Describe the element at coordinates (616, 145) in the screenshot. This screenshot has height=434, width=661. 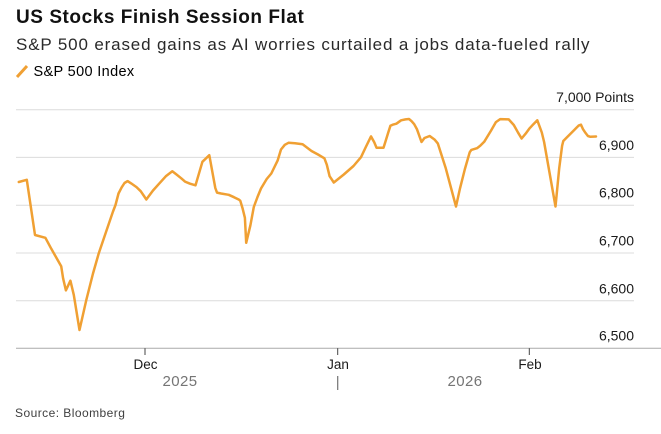
I see `svg-text: 6,900` at that location.